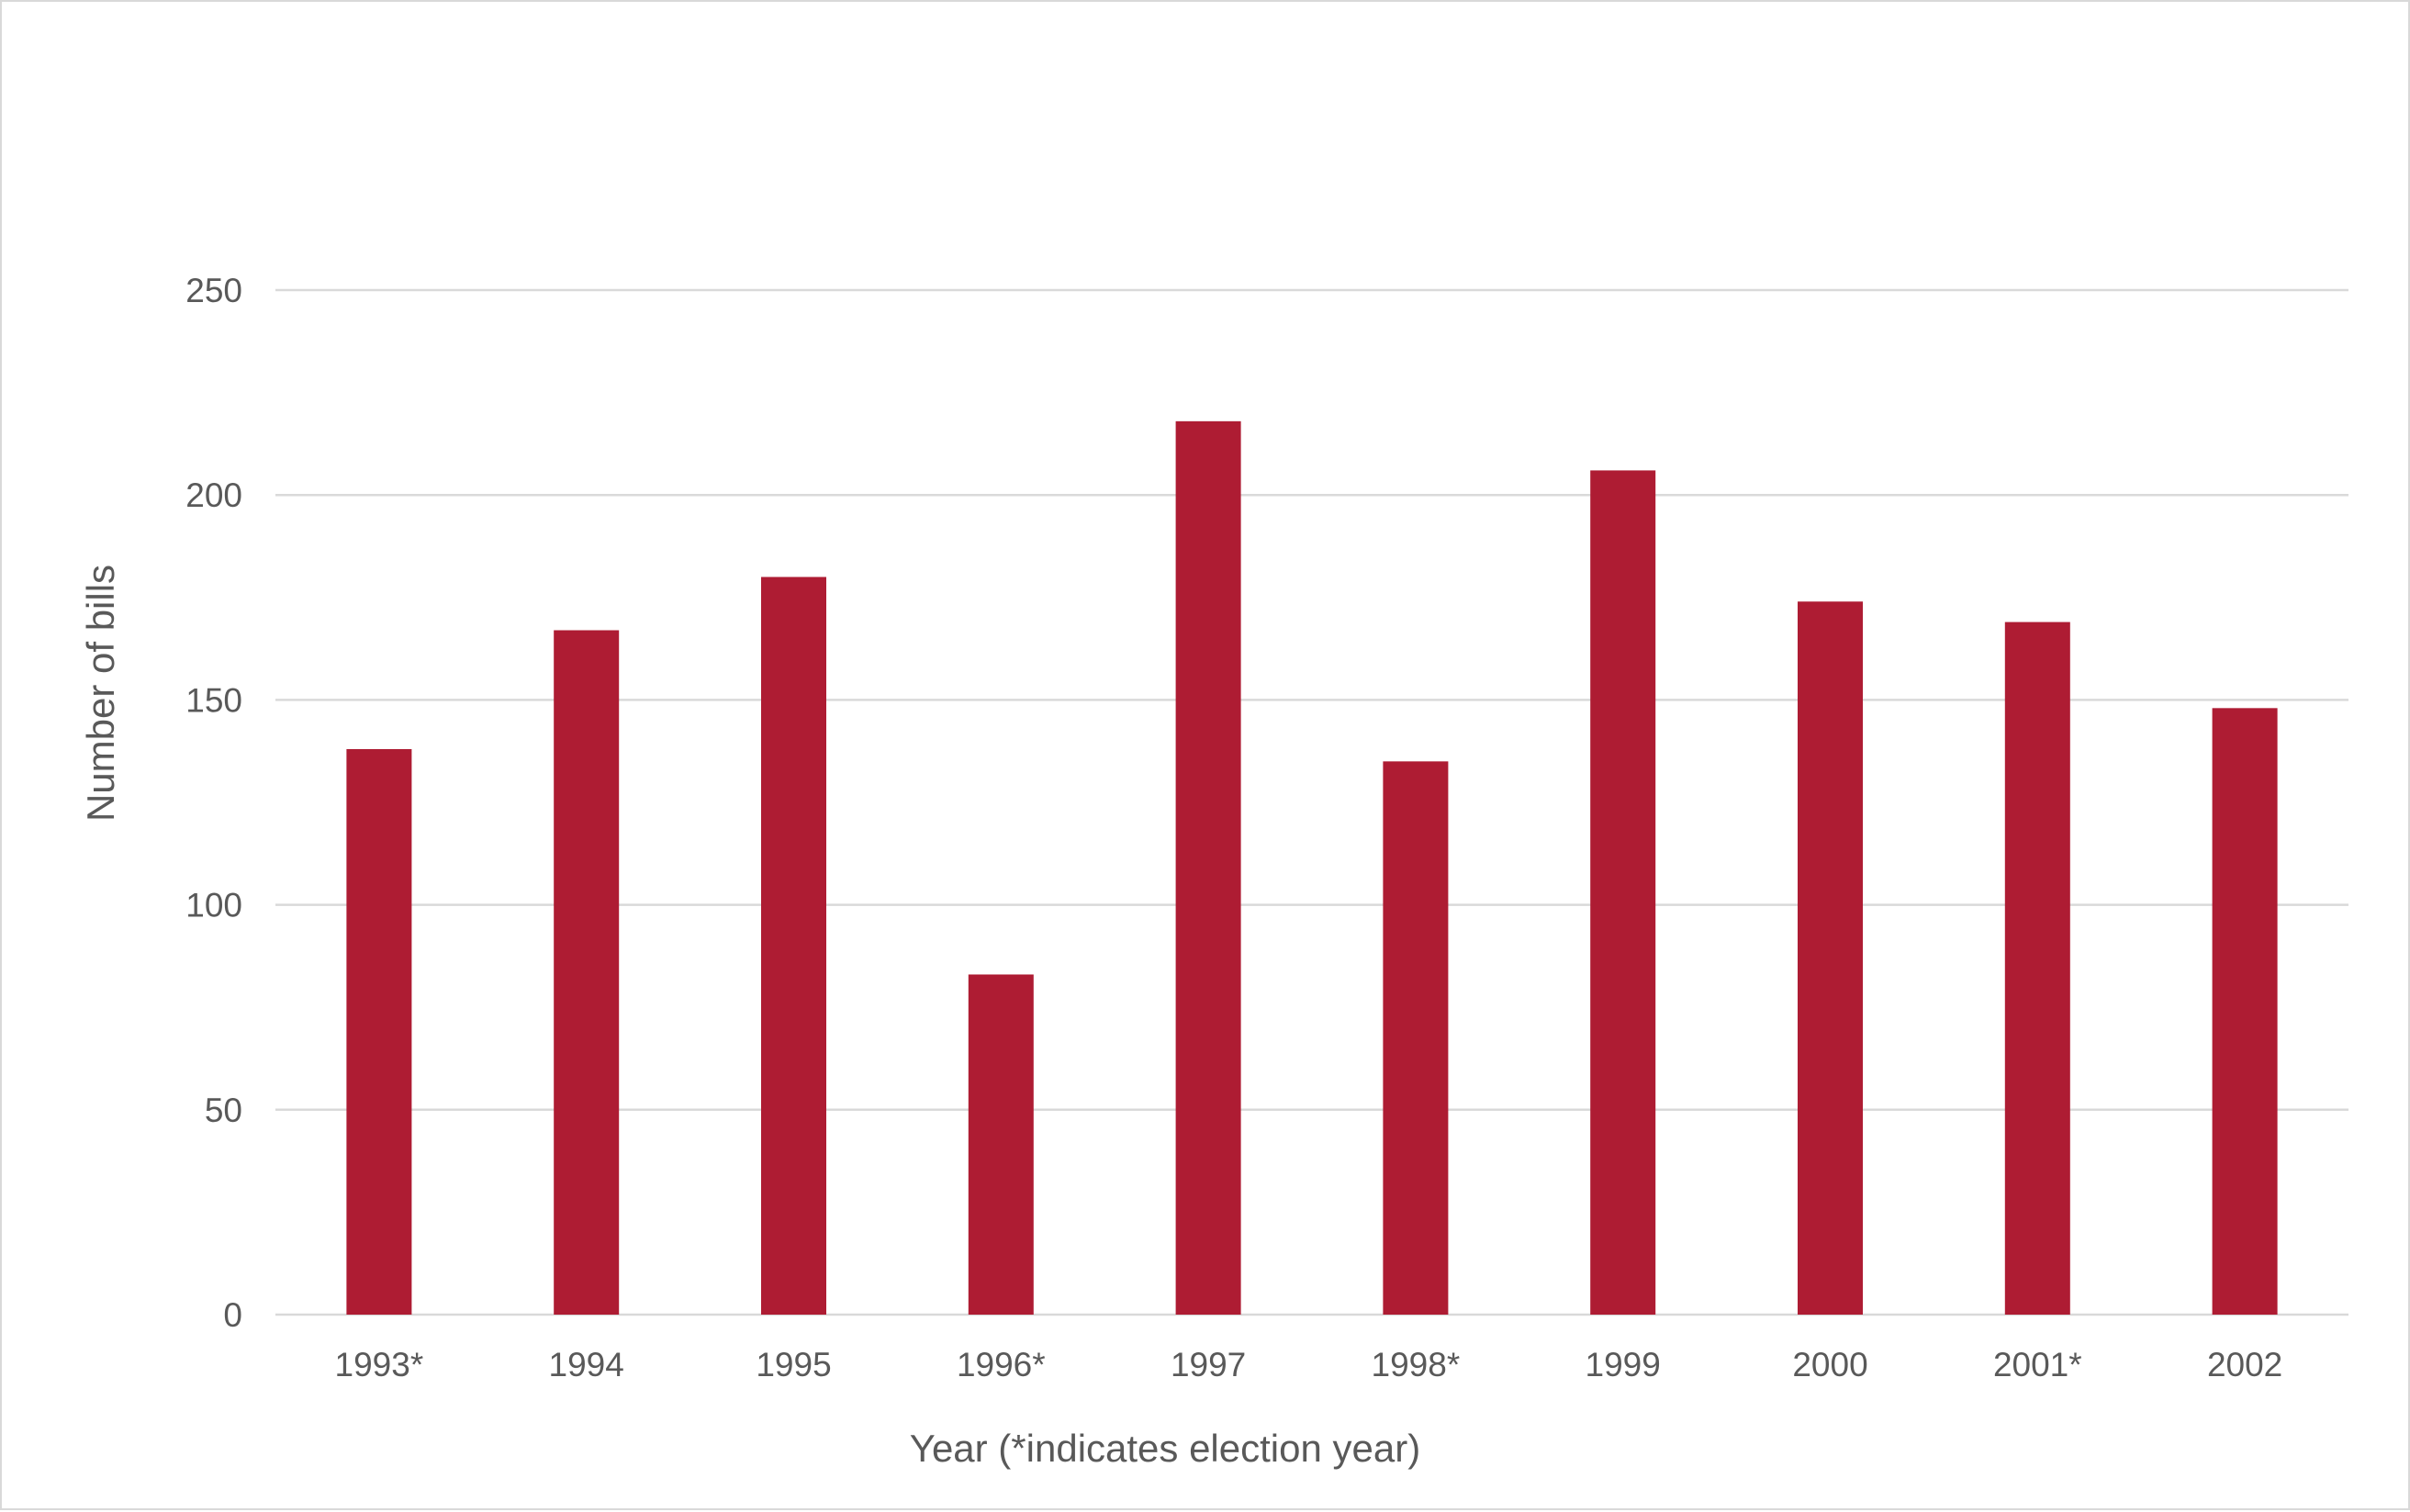  Describe the element at coordinates (2244, 1364) in the screenshot. I see `x-tick-label: 2002` at that location.